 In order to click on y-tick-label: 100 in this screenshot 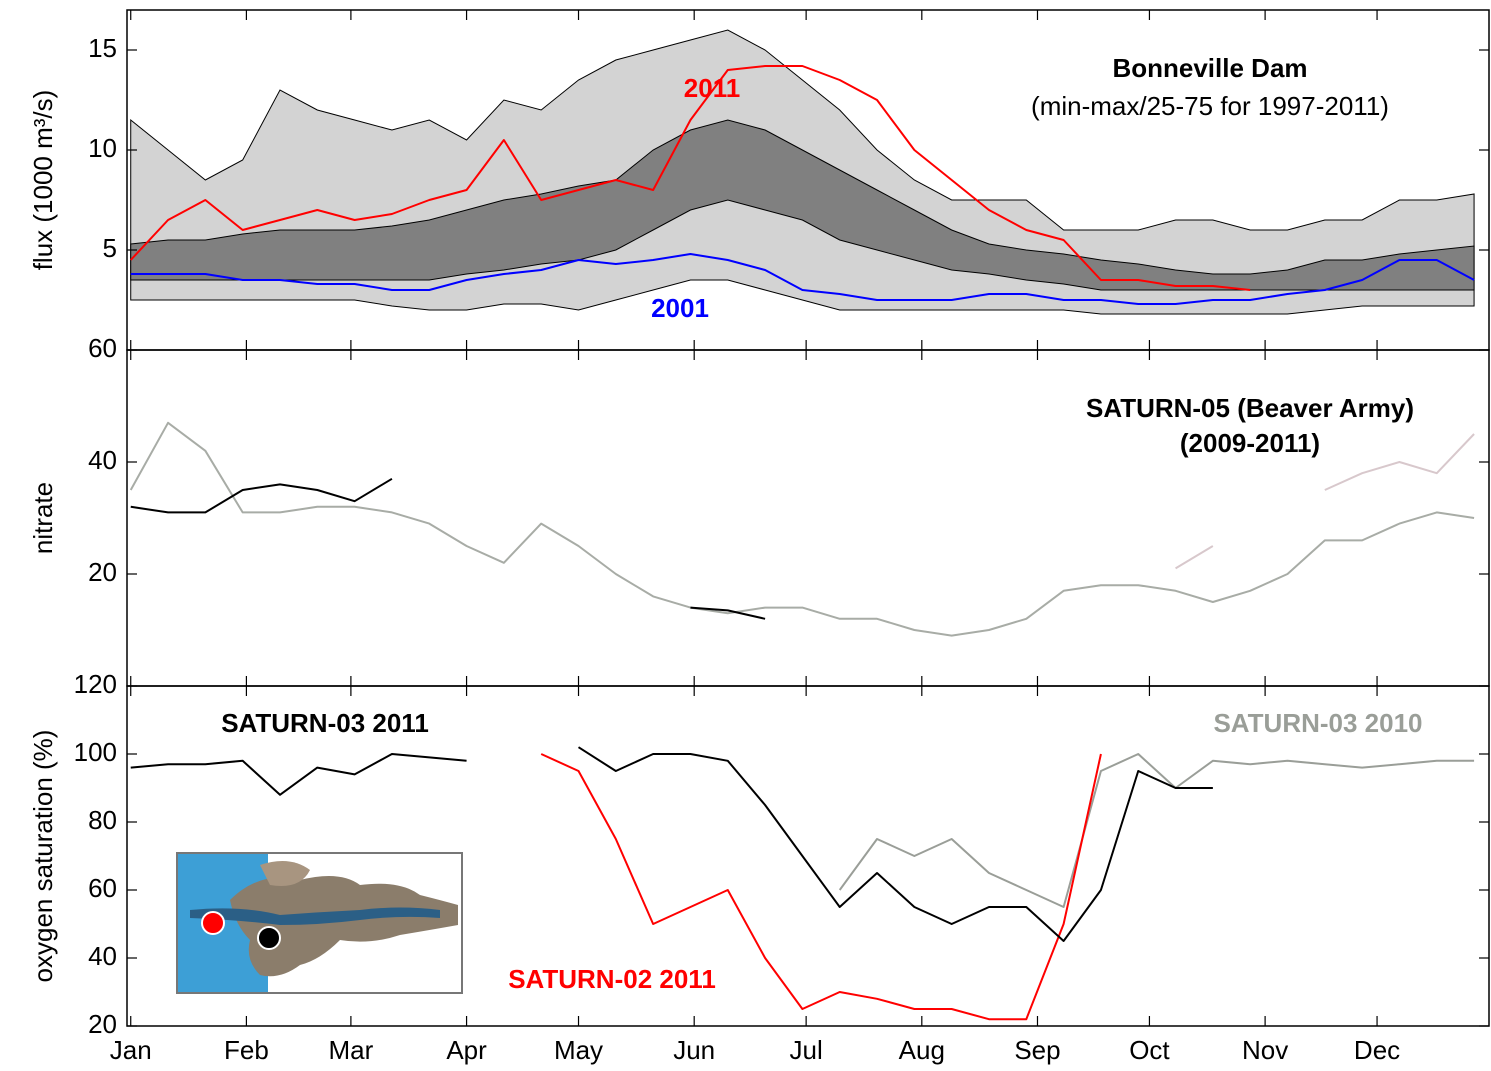, I will do `click(95, 752)`.